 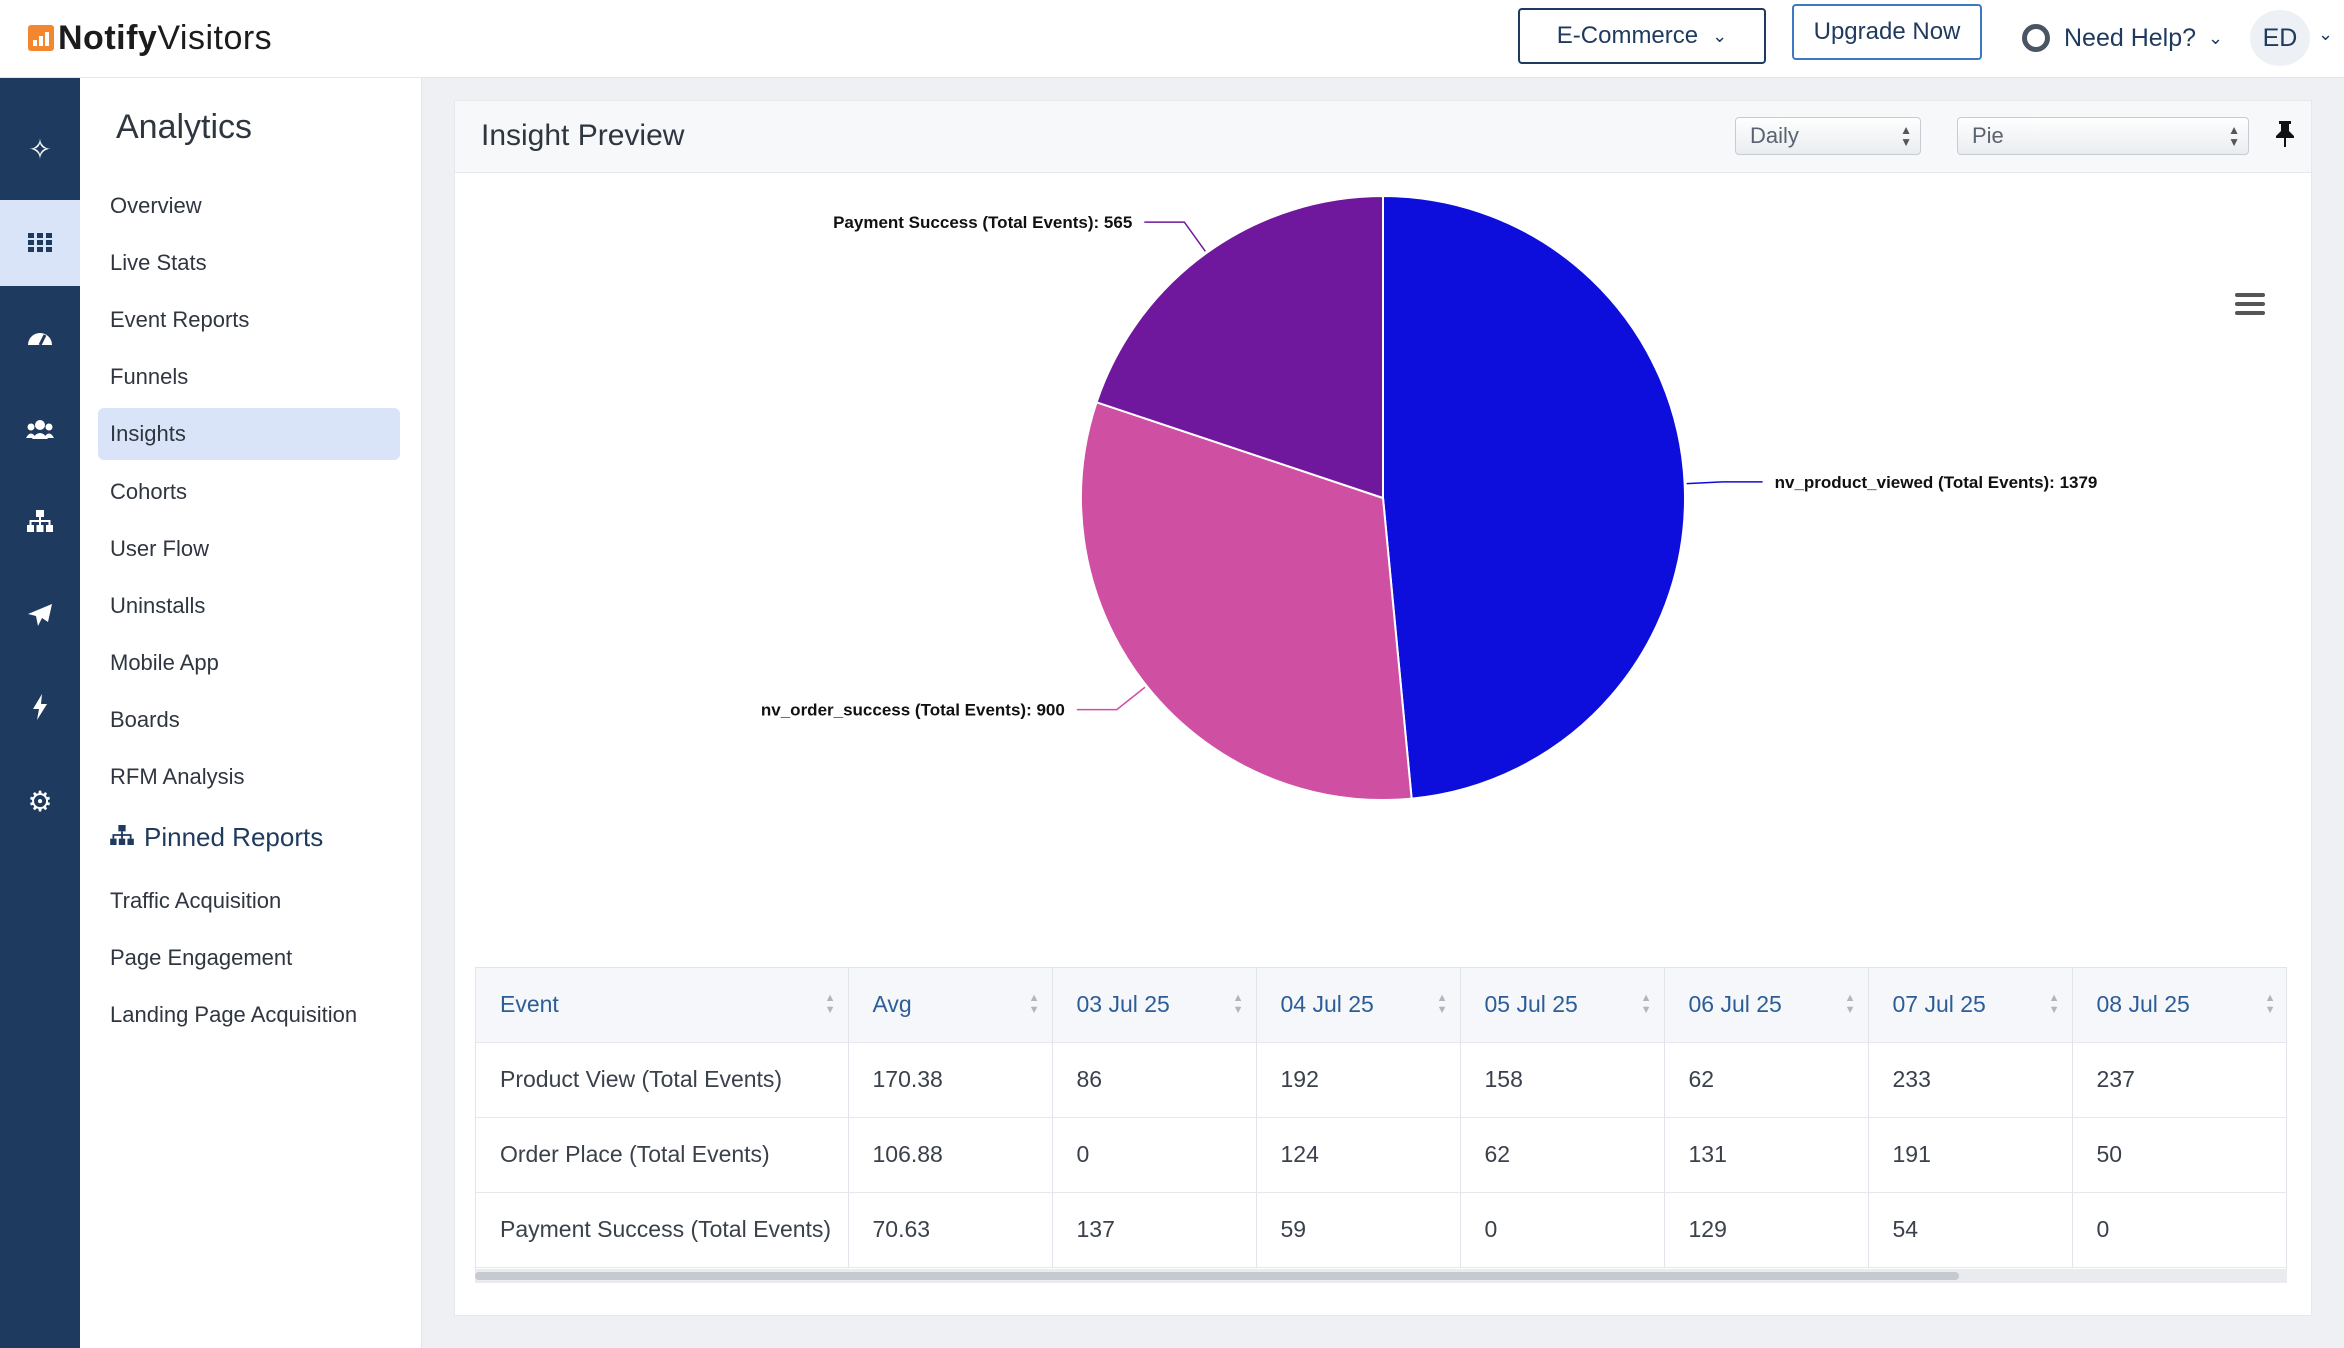 What do you see at coordinates (913, 710) in the screenshot?
I see `slice-data-label: nv_order_success (Total Events): 900` at bounding box center [913, 710].